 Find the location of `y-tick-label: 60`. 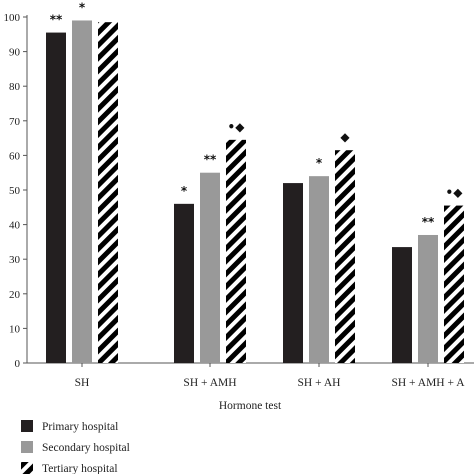

y-tick-label: 60 is located at coordinates (15, 156).